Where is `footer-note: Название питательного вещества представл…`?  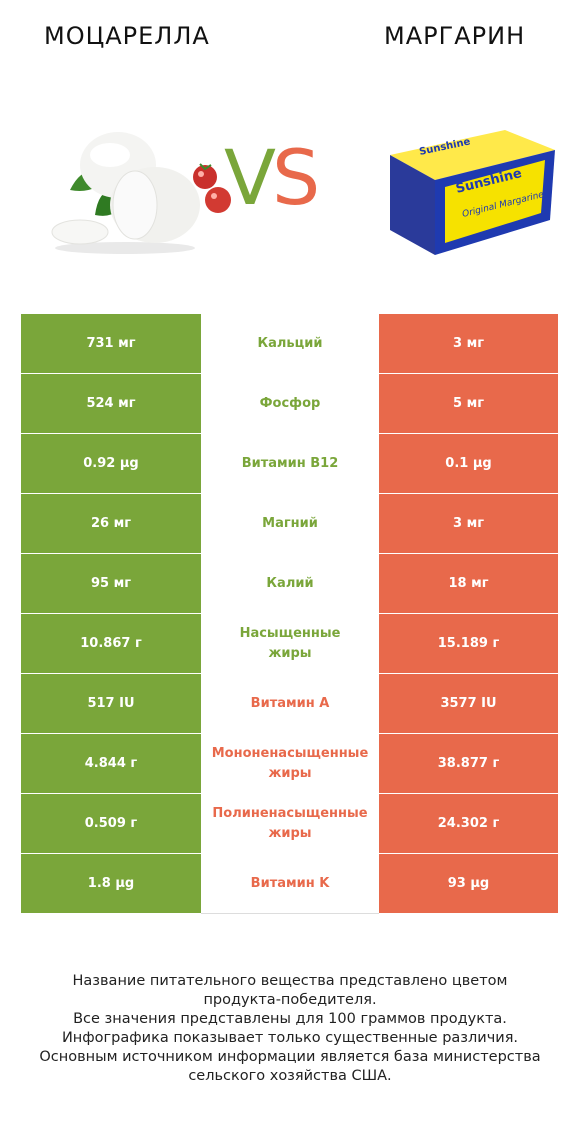 footer-note: Название питательного вещества представл… is located at coordinates (290, 1029).